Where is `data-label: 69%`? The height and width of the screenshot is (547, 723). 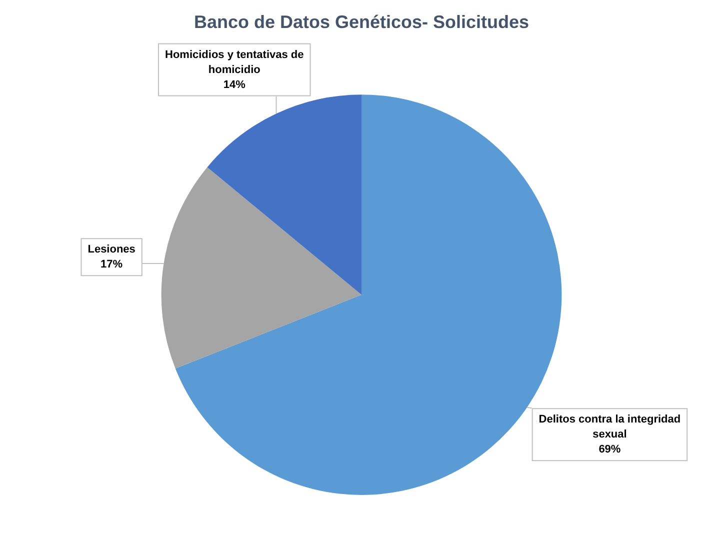 data-label: 69% is located at coordinates (609, 450).